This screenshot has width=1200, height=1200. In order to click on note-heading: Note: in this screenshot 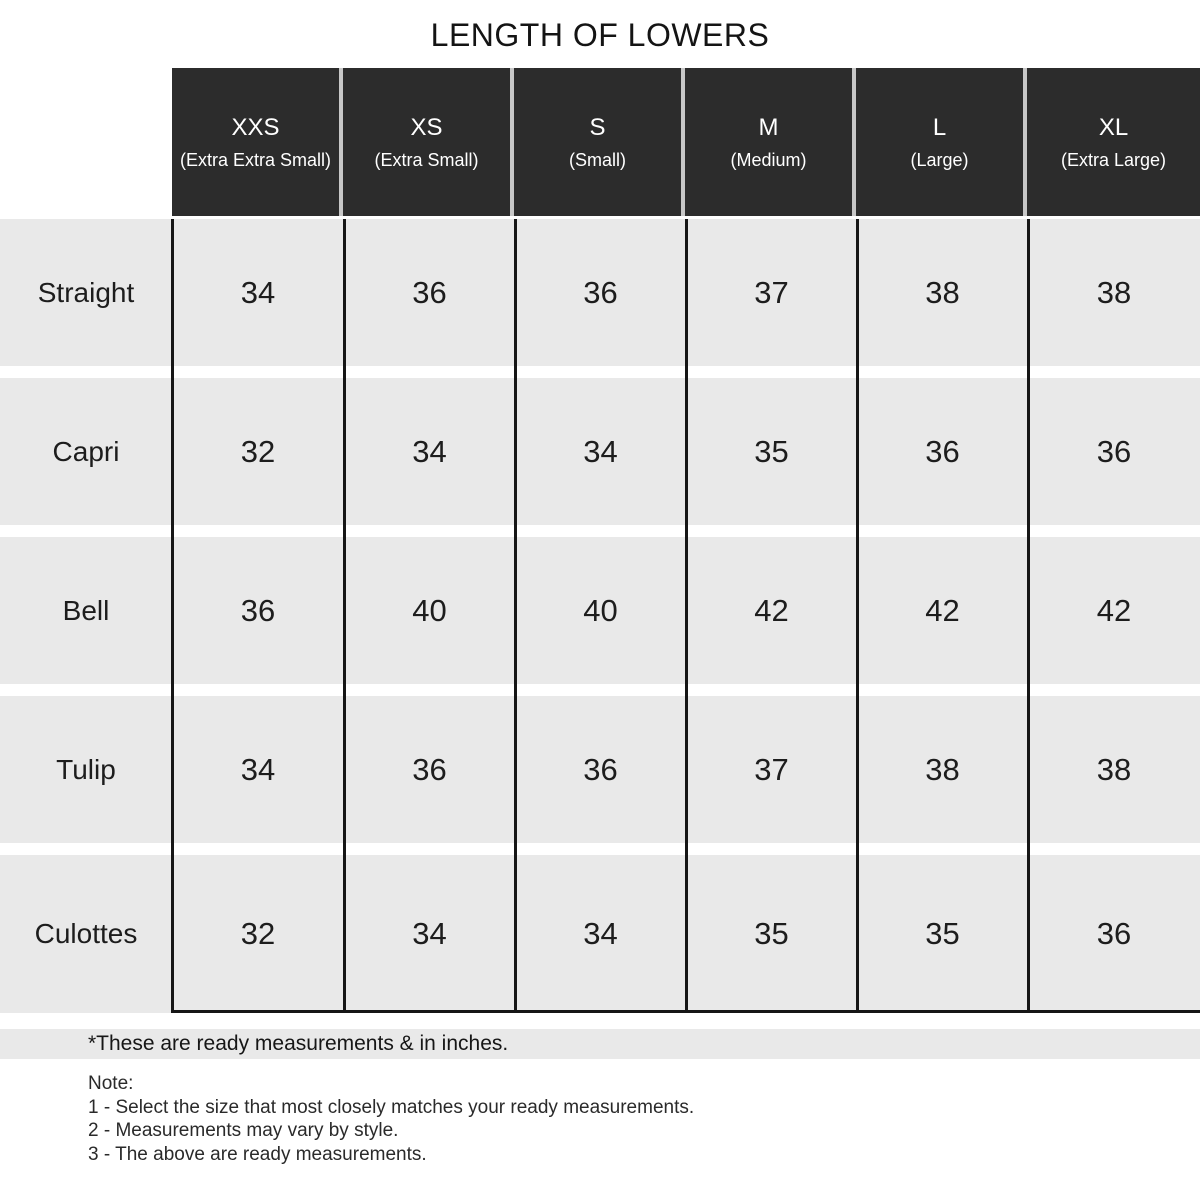, I will do `click(111, 1083)`.